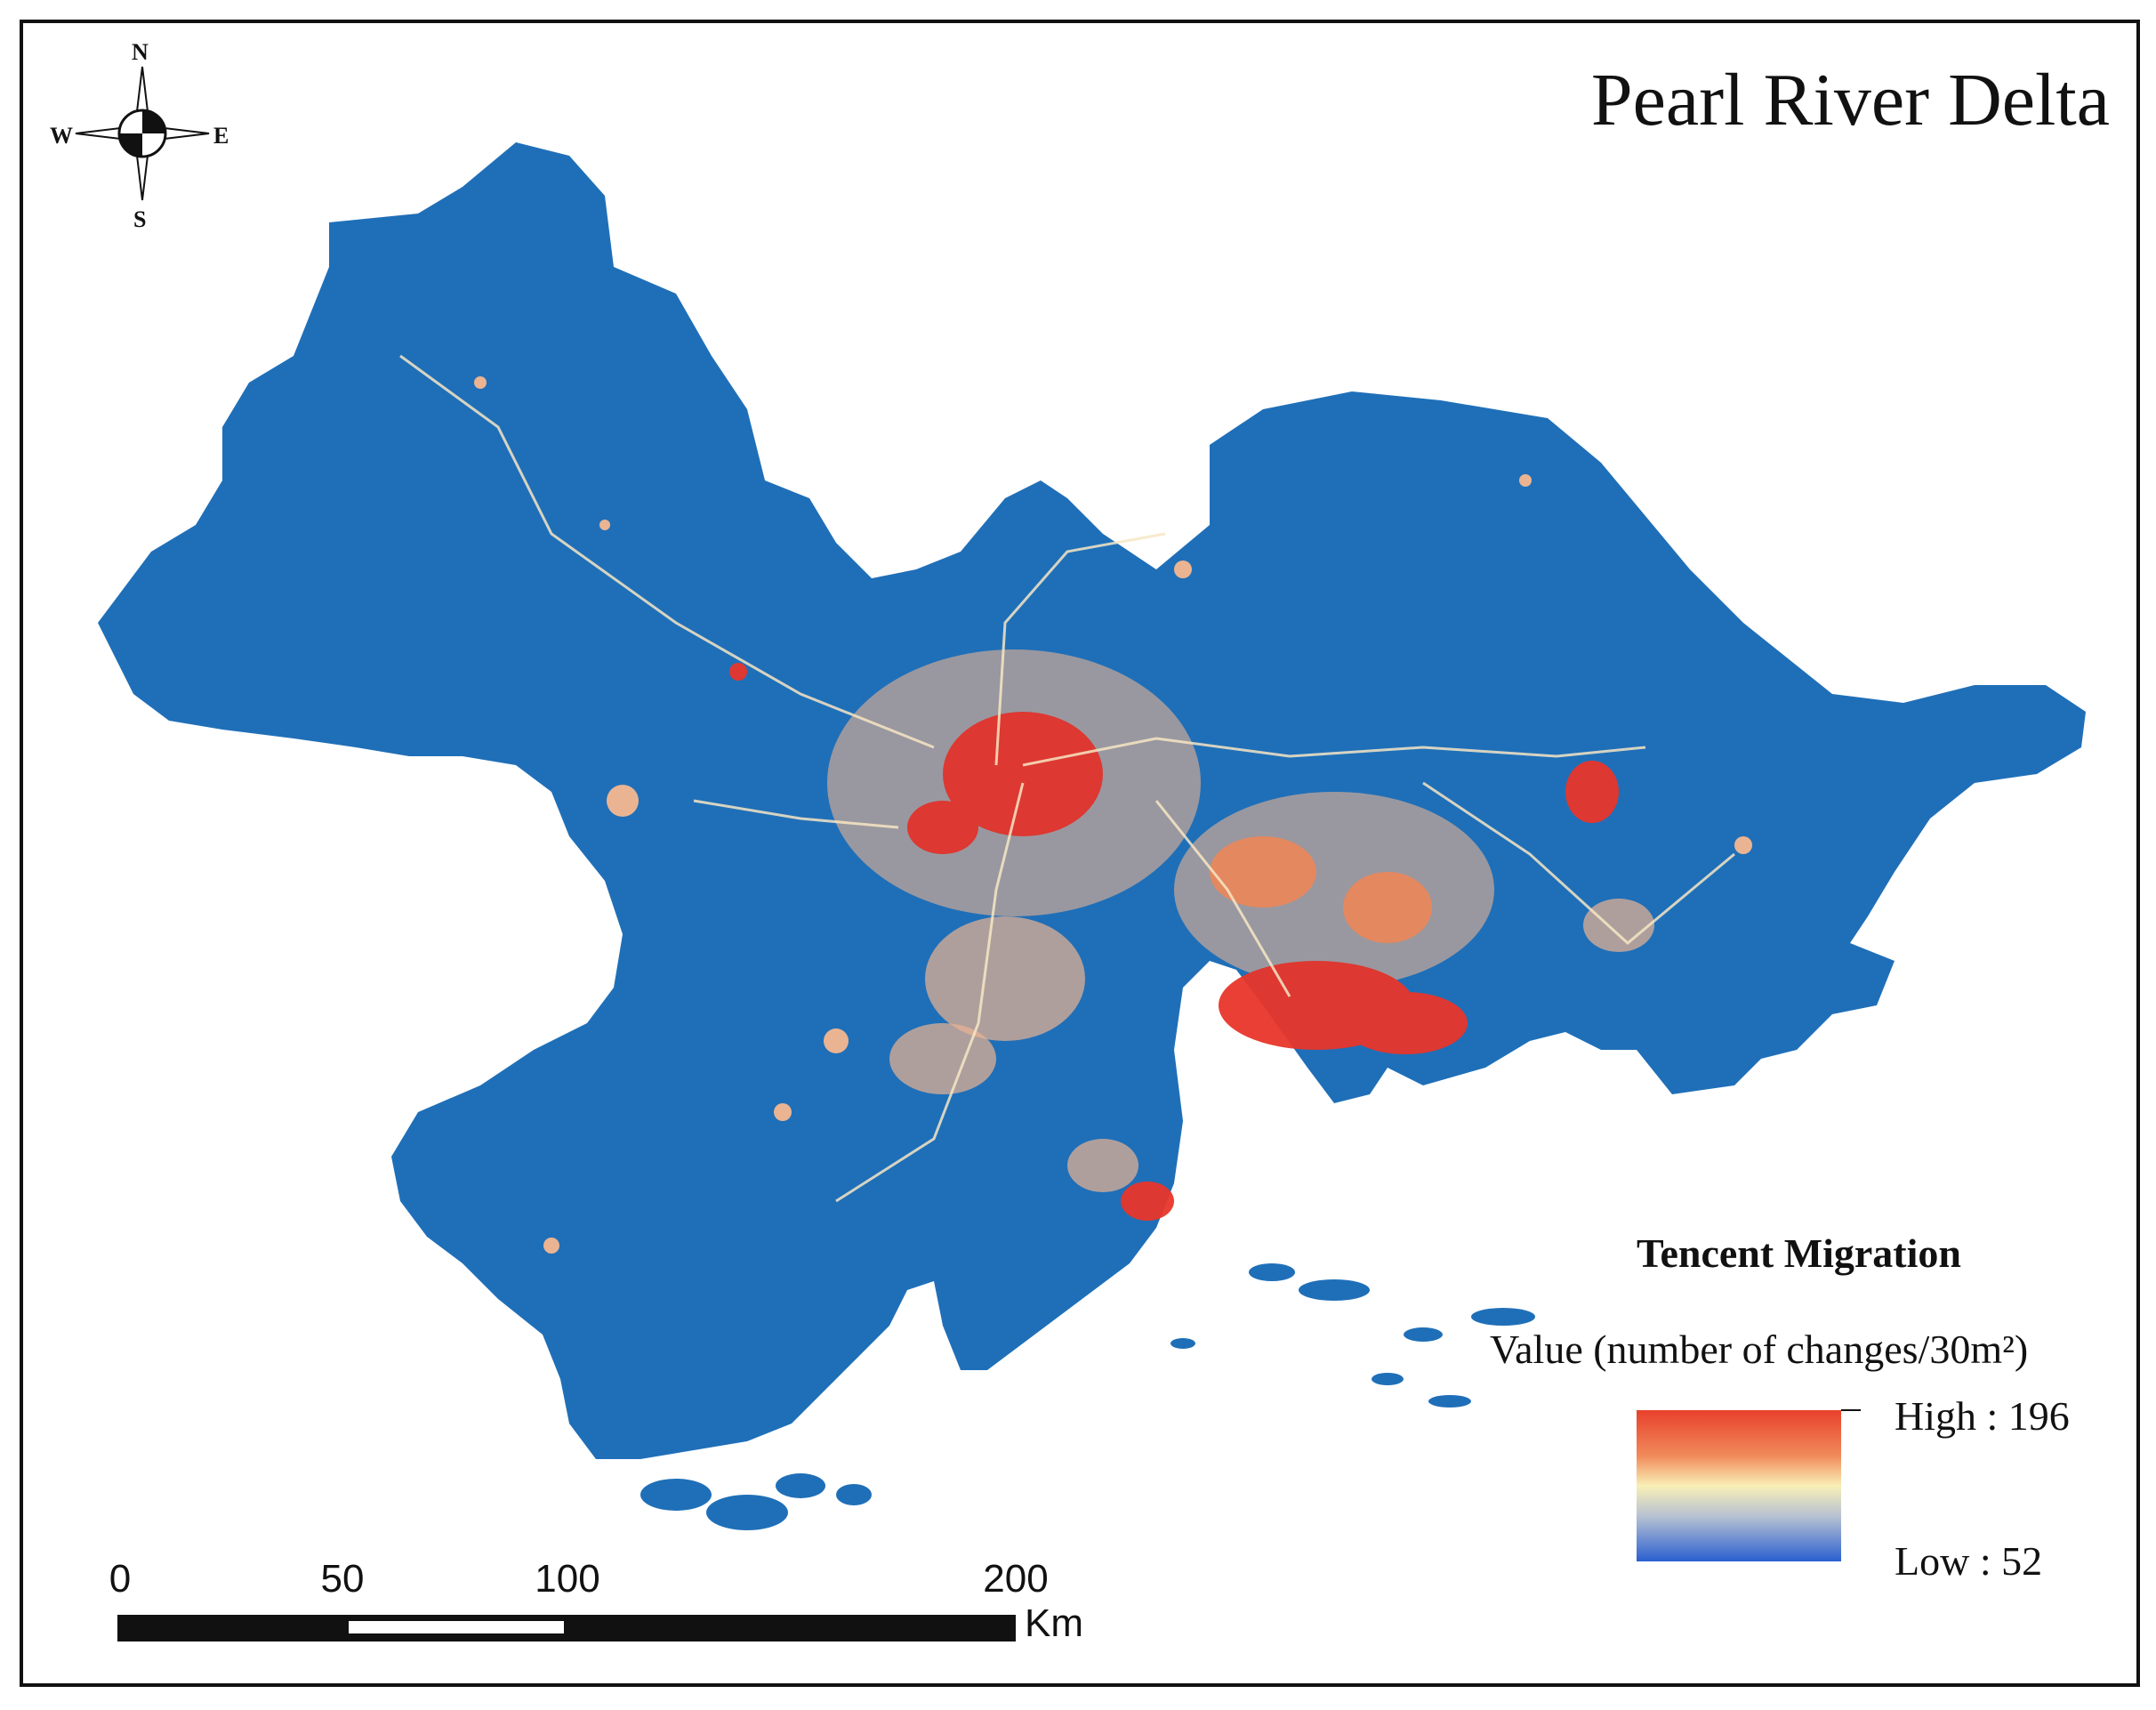 This screenshot has height=1710, width=2156. What do you see at coordinates (1739, 1486) in the screenshot?
I see `legend-color-ramp` at bounding box center [1739, 1486].